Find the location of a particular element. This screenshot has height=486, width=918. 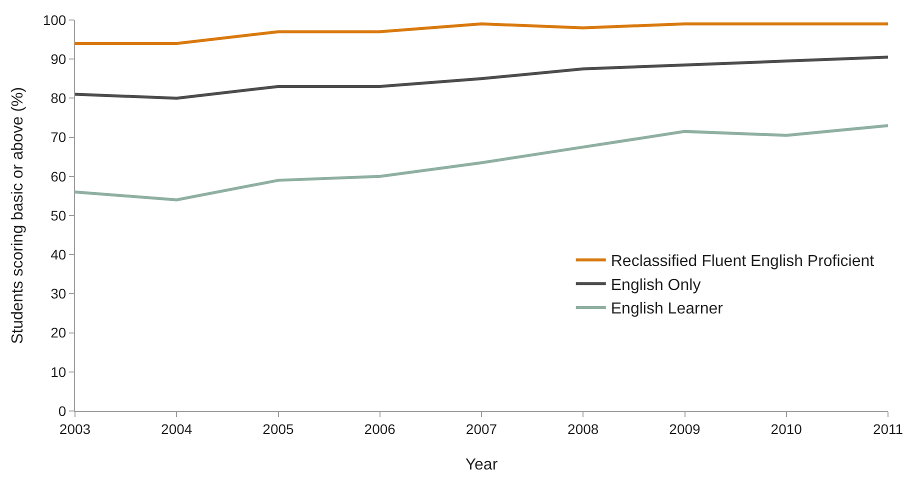

y-tick-label: 10 is located at coordinates (58, 372).